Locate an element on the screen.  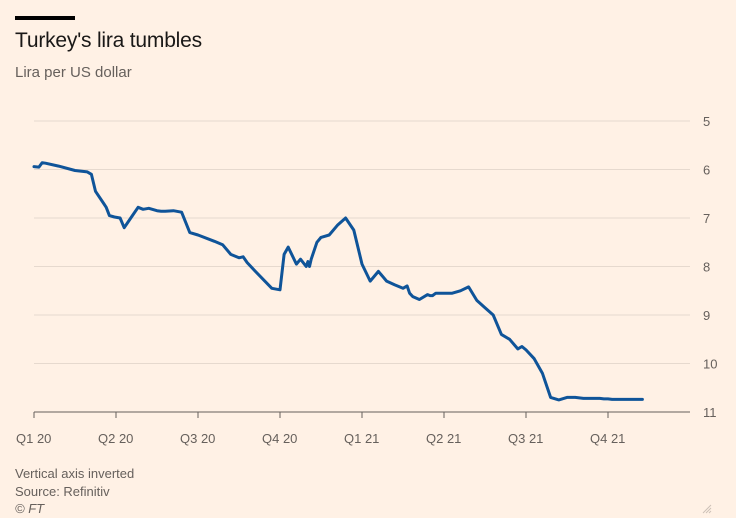
x-tick-label: Q1 20 is located at coordinates (33, 438).